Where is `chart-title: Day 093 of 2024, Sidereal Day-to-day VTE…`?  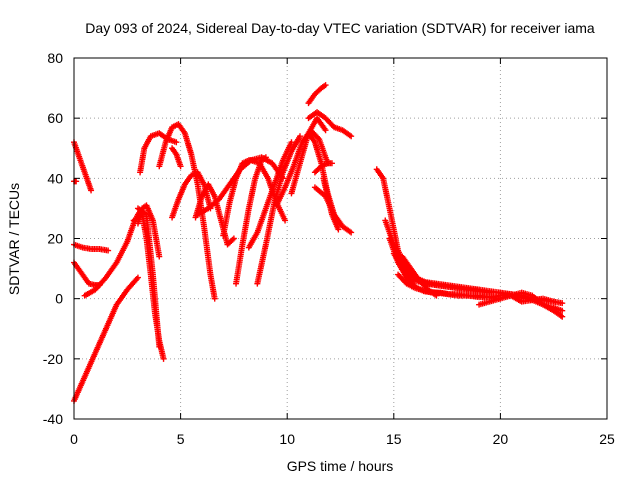 chart-title: Day 093 of 2024, Sidereal Day-to-day VTE… is located at coordinates (340, 28).